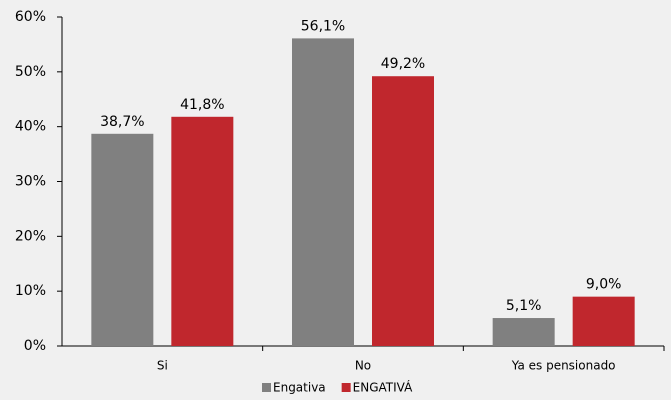  I want to click on y-tick-label: 30%, so click(30, 182).